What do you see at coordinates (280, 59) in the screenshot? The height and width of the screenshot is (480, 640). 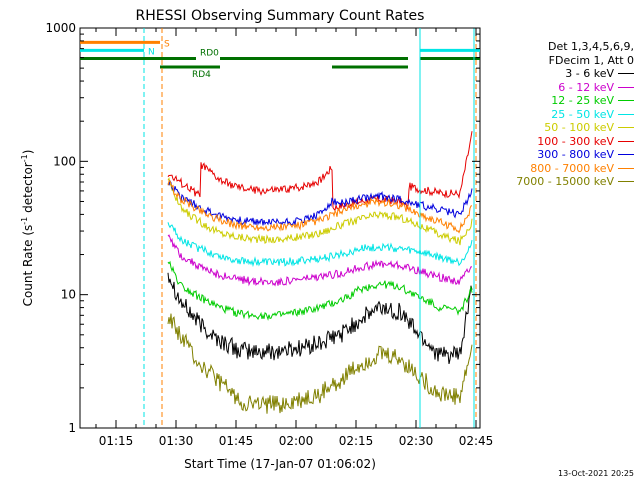 I see `state-bar-layer: SN RD0 RD4` at bounding box center [280, 59].